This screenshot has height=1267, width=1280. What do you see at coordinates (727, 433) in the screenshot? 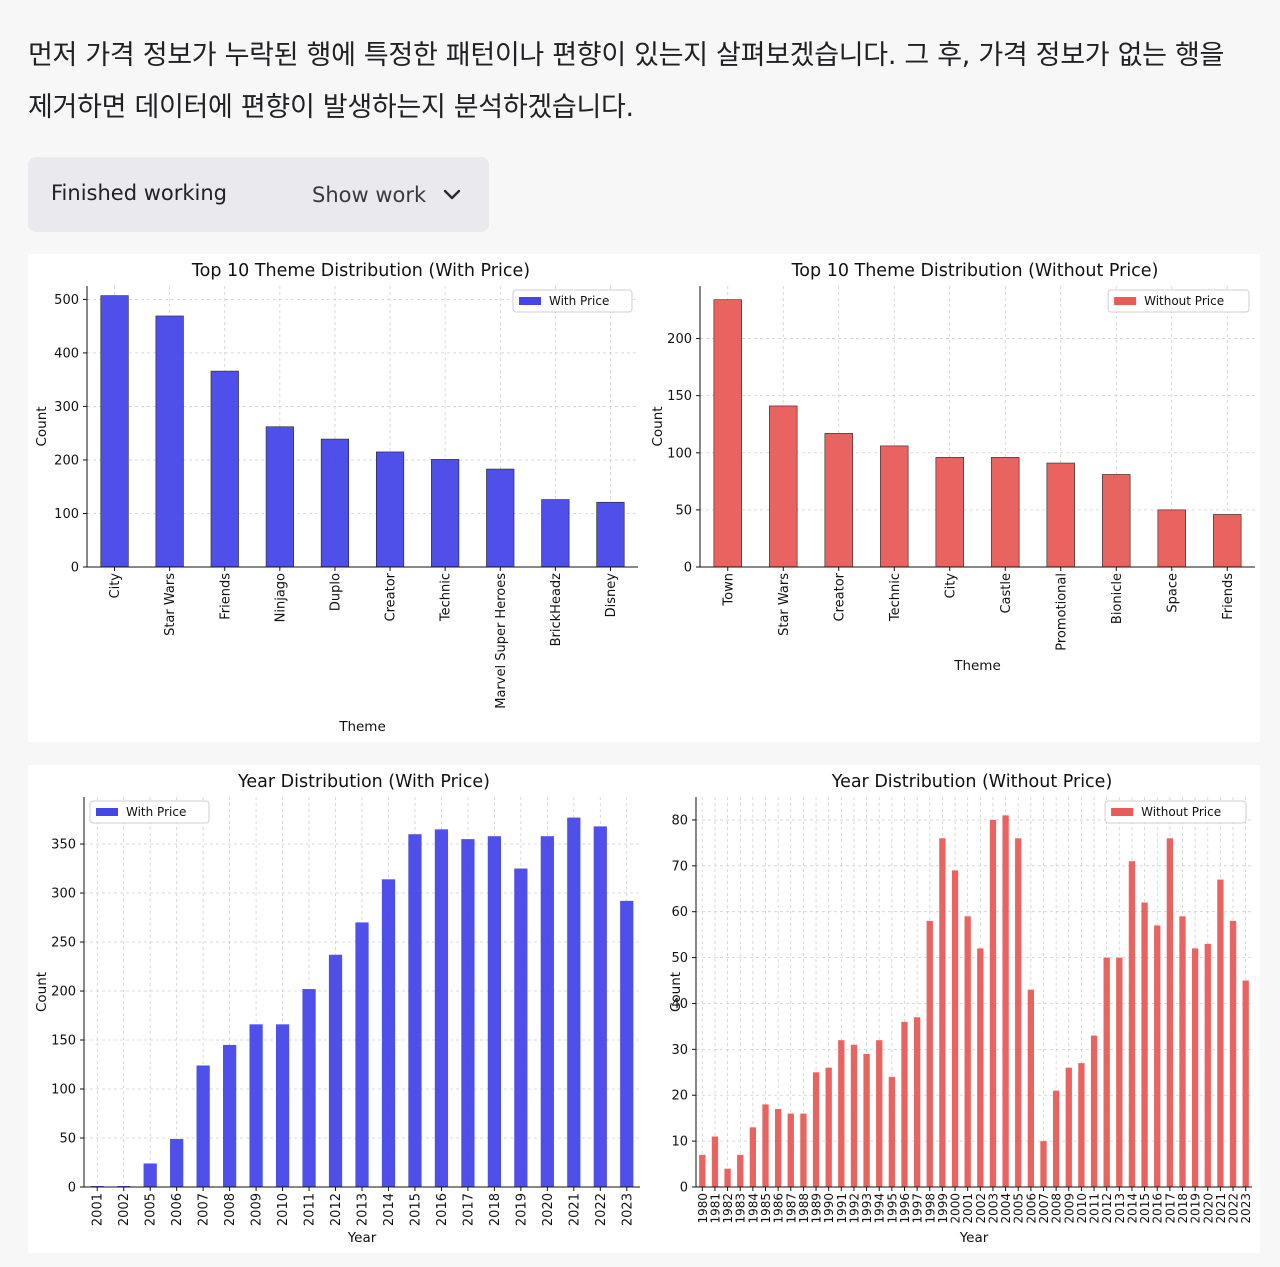
I see `bar-town` at bounding box center [727, 433].